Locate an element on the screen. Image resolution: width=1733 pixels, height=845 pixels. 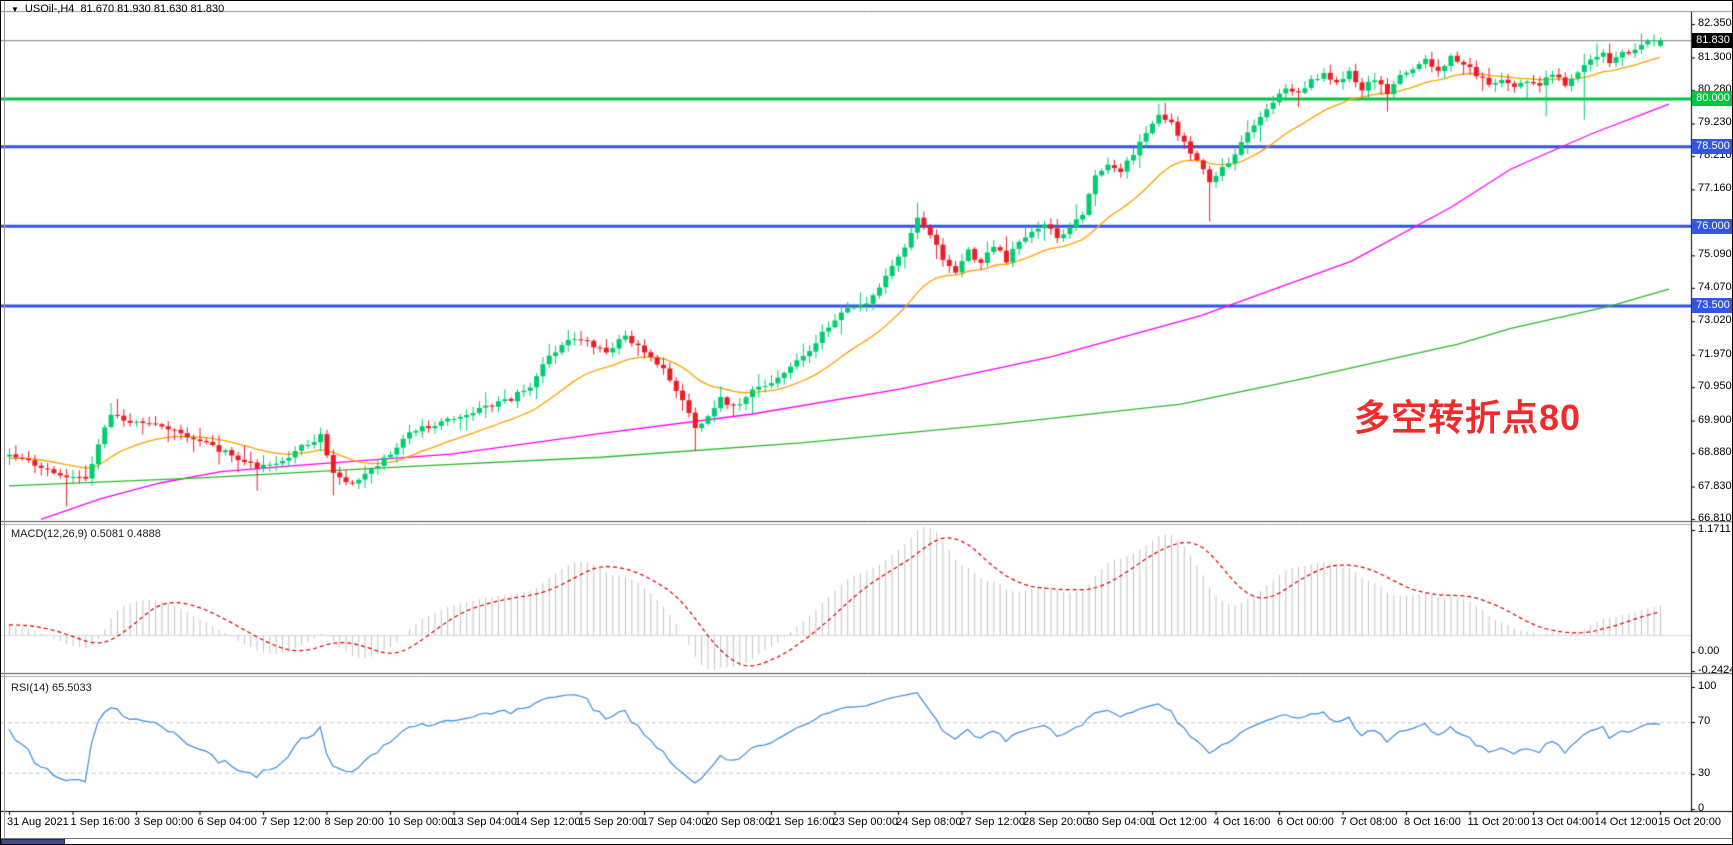
time-axis-label: 8 Oct 16:00 is located at coordinates (1432, 822).